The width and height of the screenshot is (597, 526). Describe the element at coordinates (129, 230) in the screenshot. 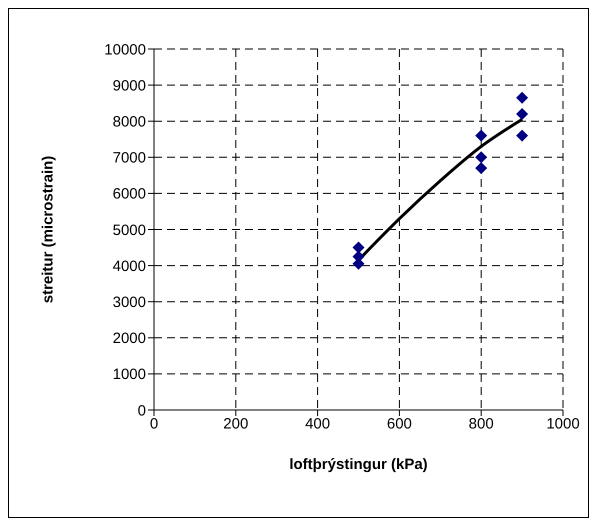

I see `y-tick-label: 5000` at that location.